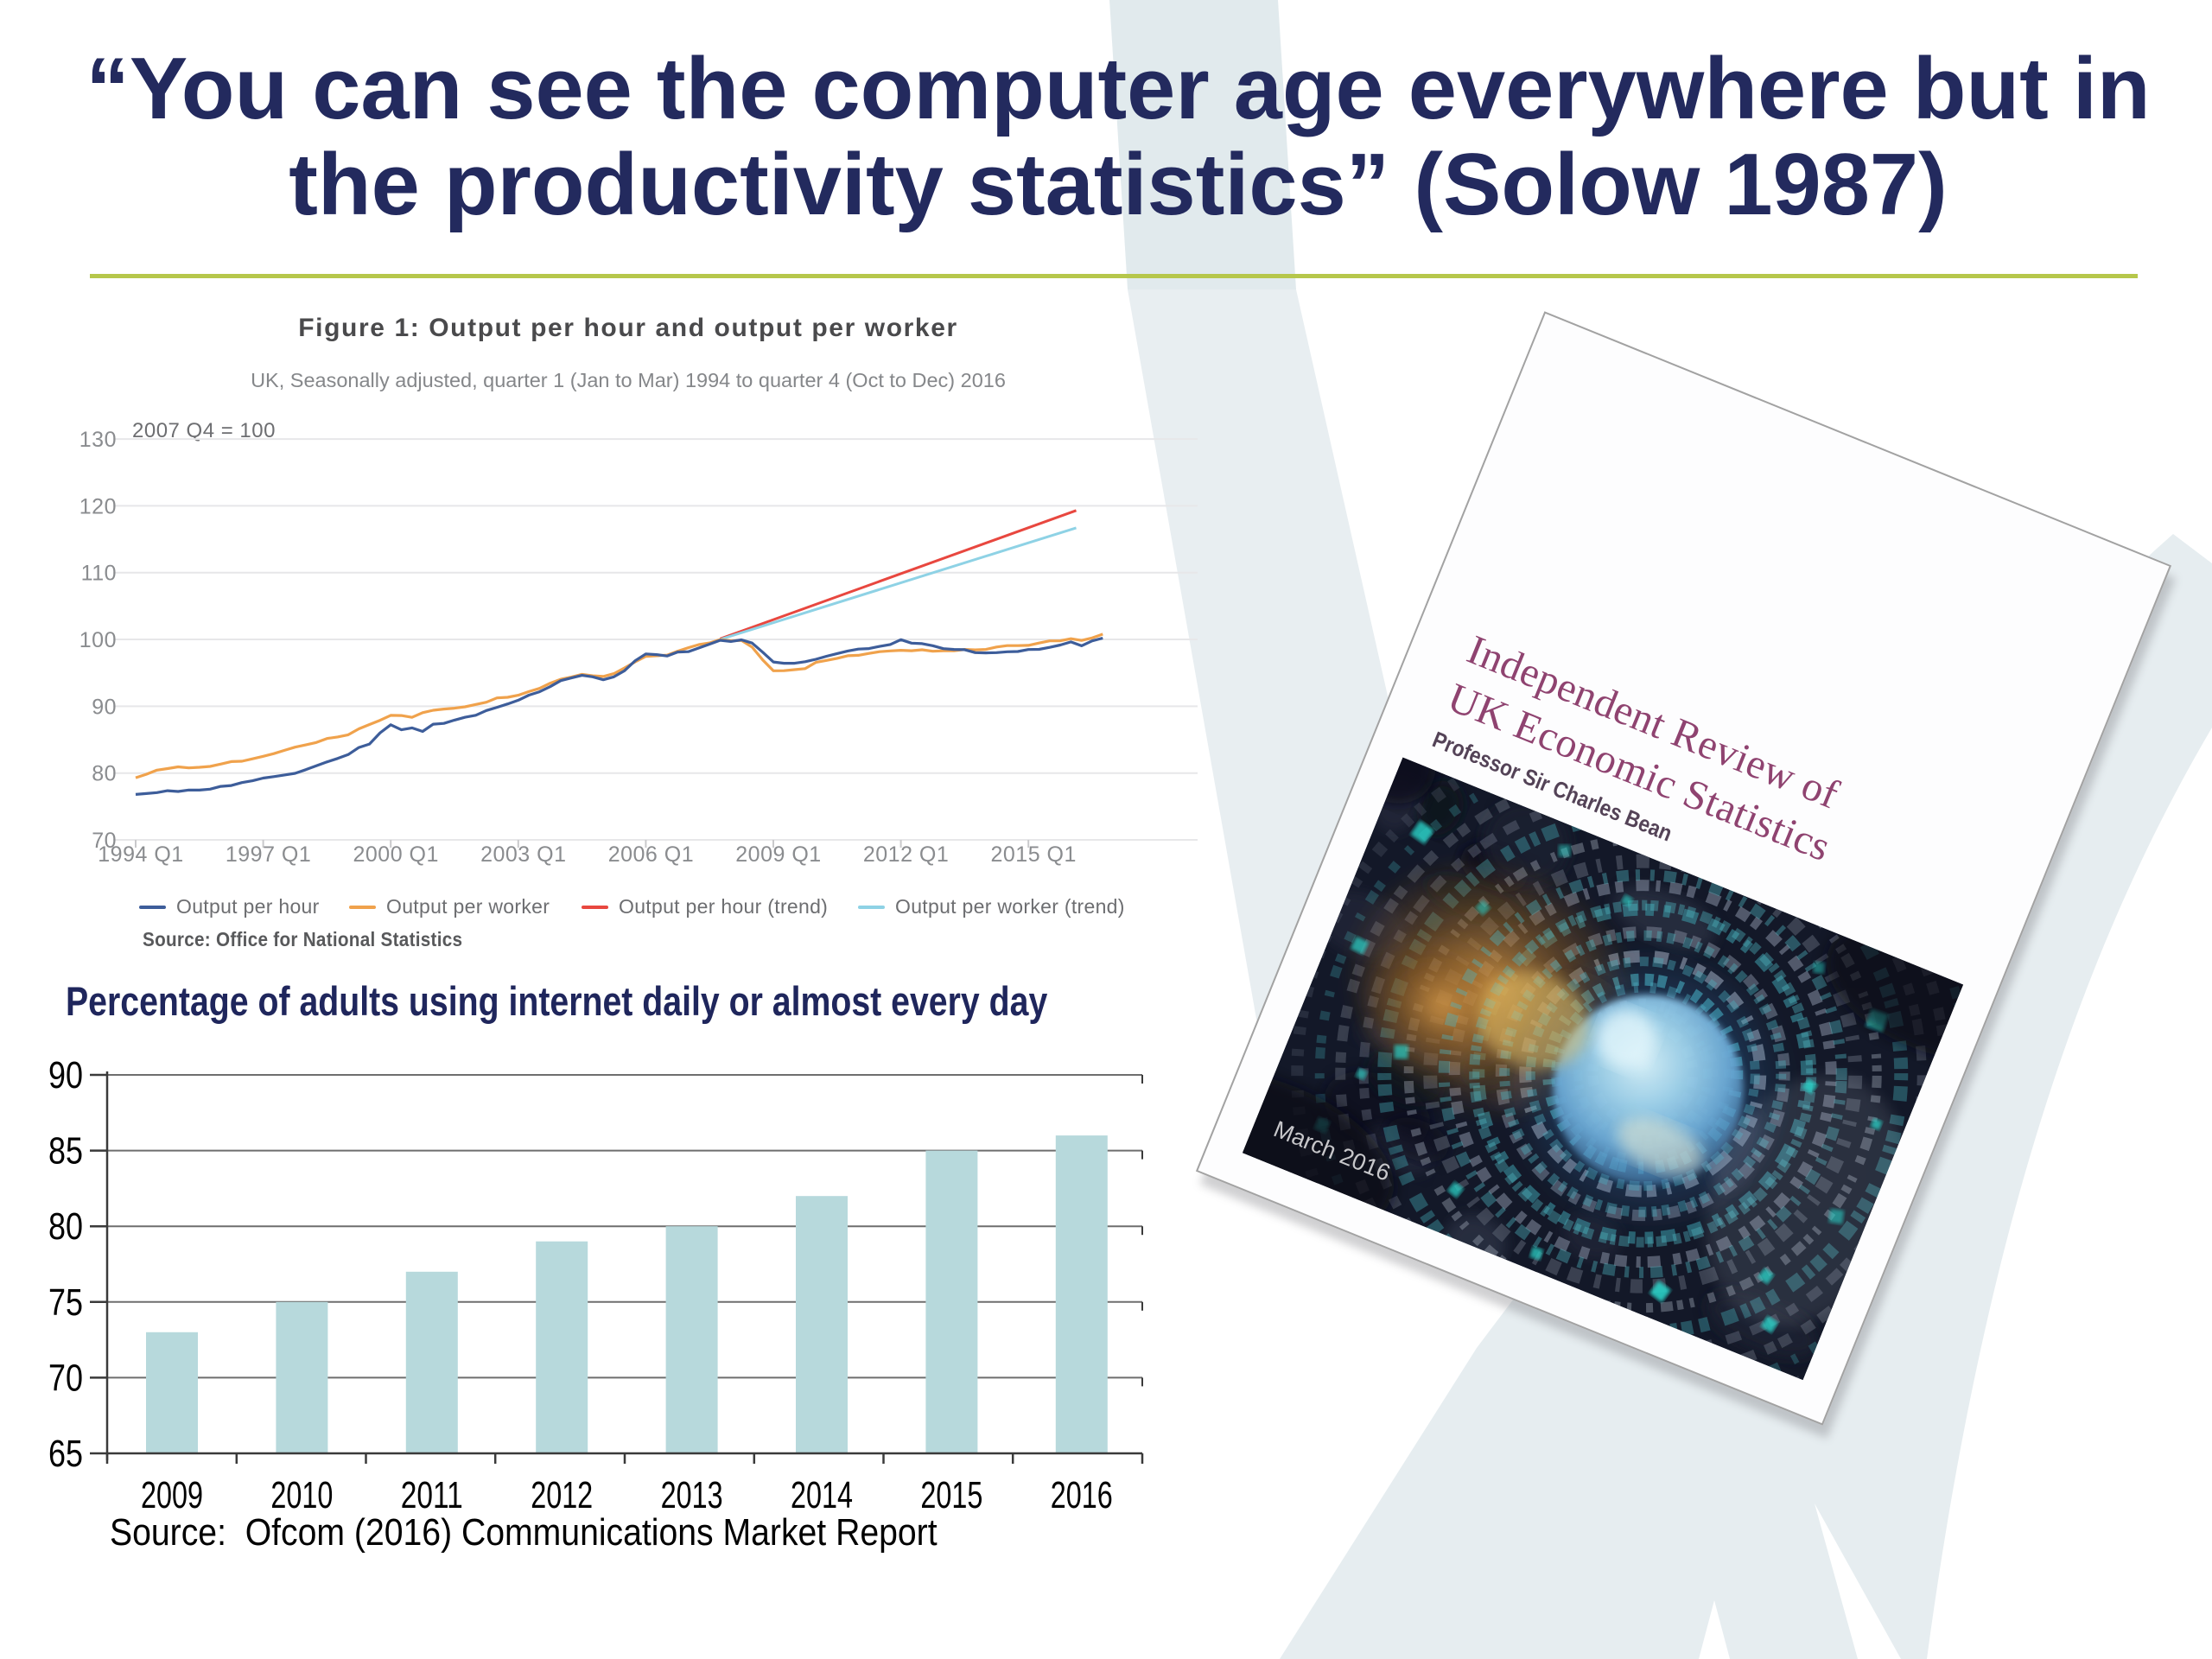 The image size is (2212, 1659). Describe the element at coordinates (692, 1495) in the screenshot. I see `svg-text: 2013` at that location.